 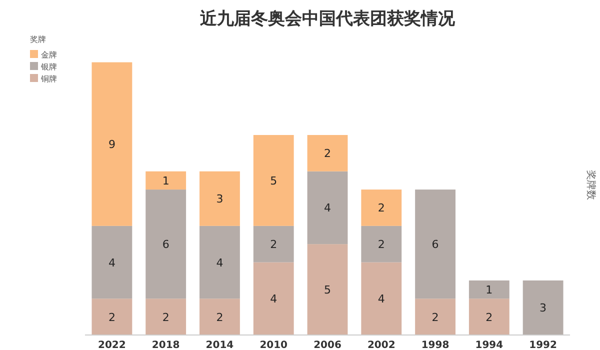 What do you see at coordinates (274, 345) in the screenshot?
I see `x-tick-label: 2010` at bounding box center [274, 345].